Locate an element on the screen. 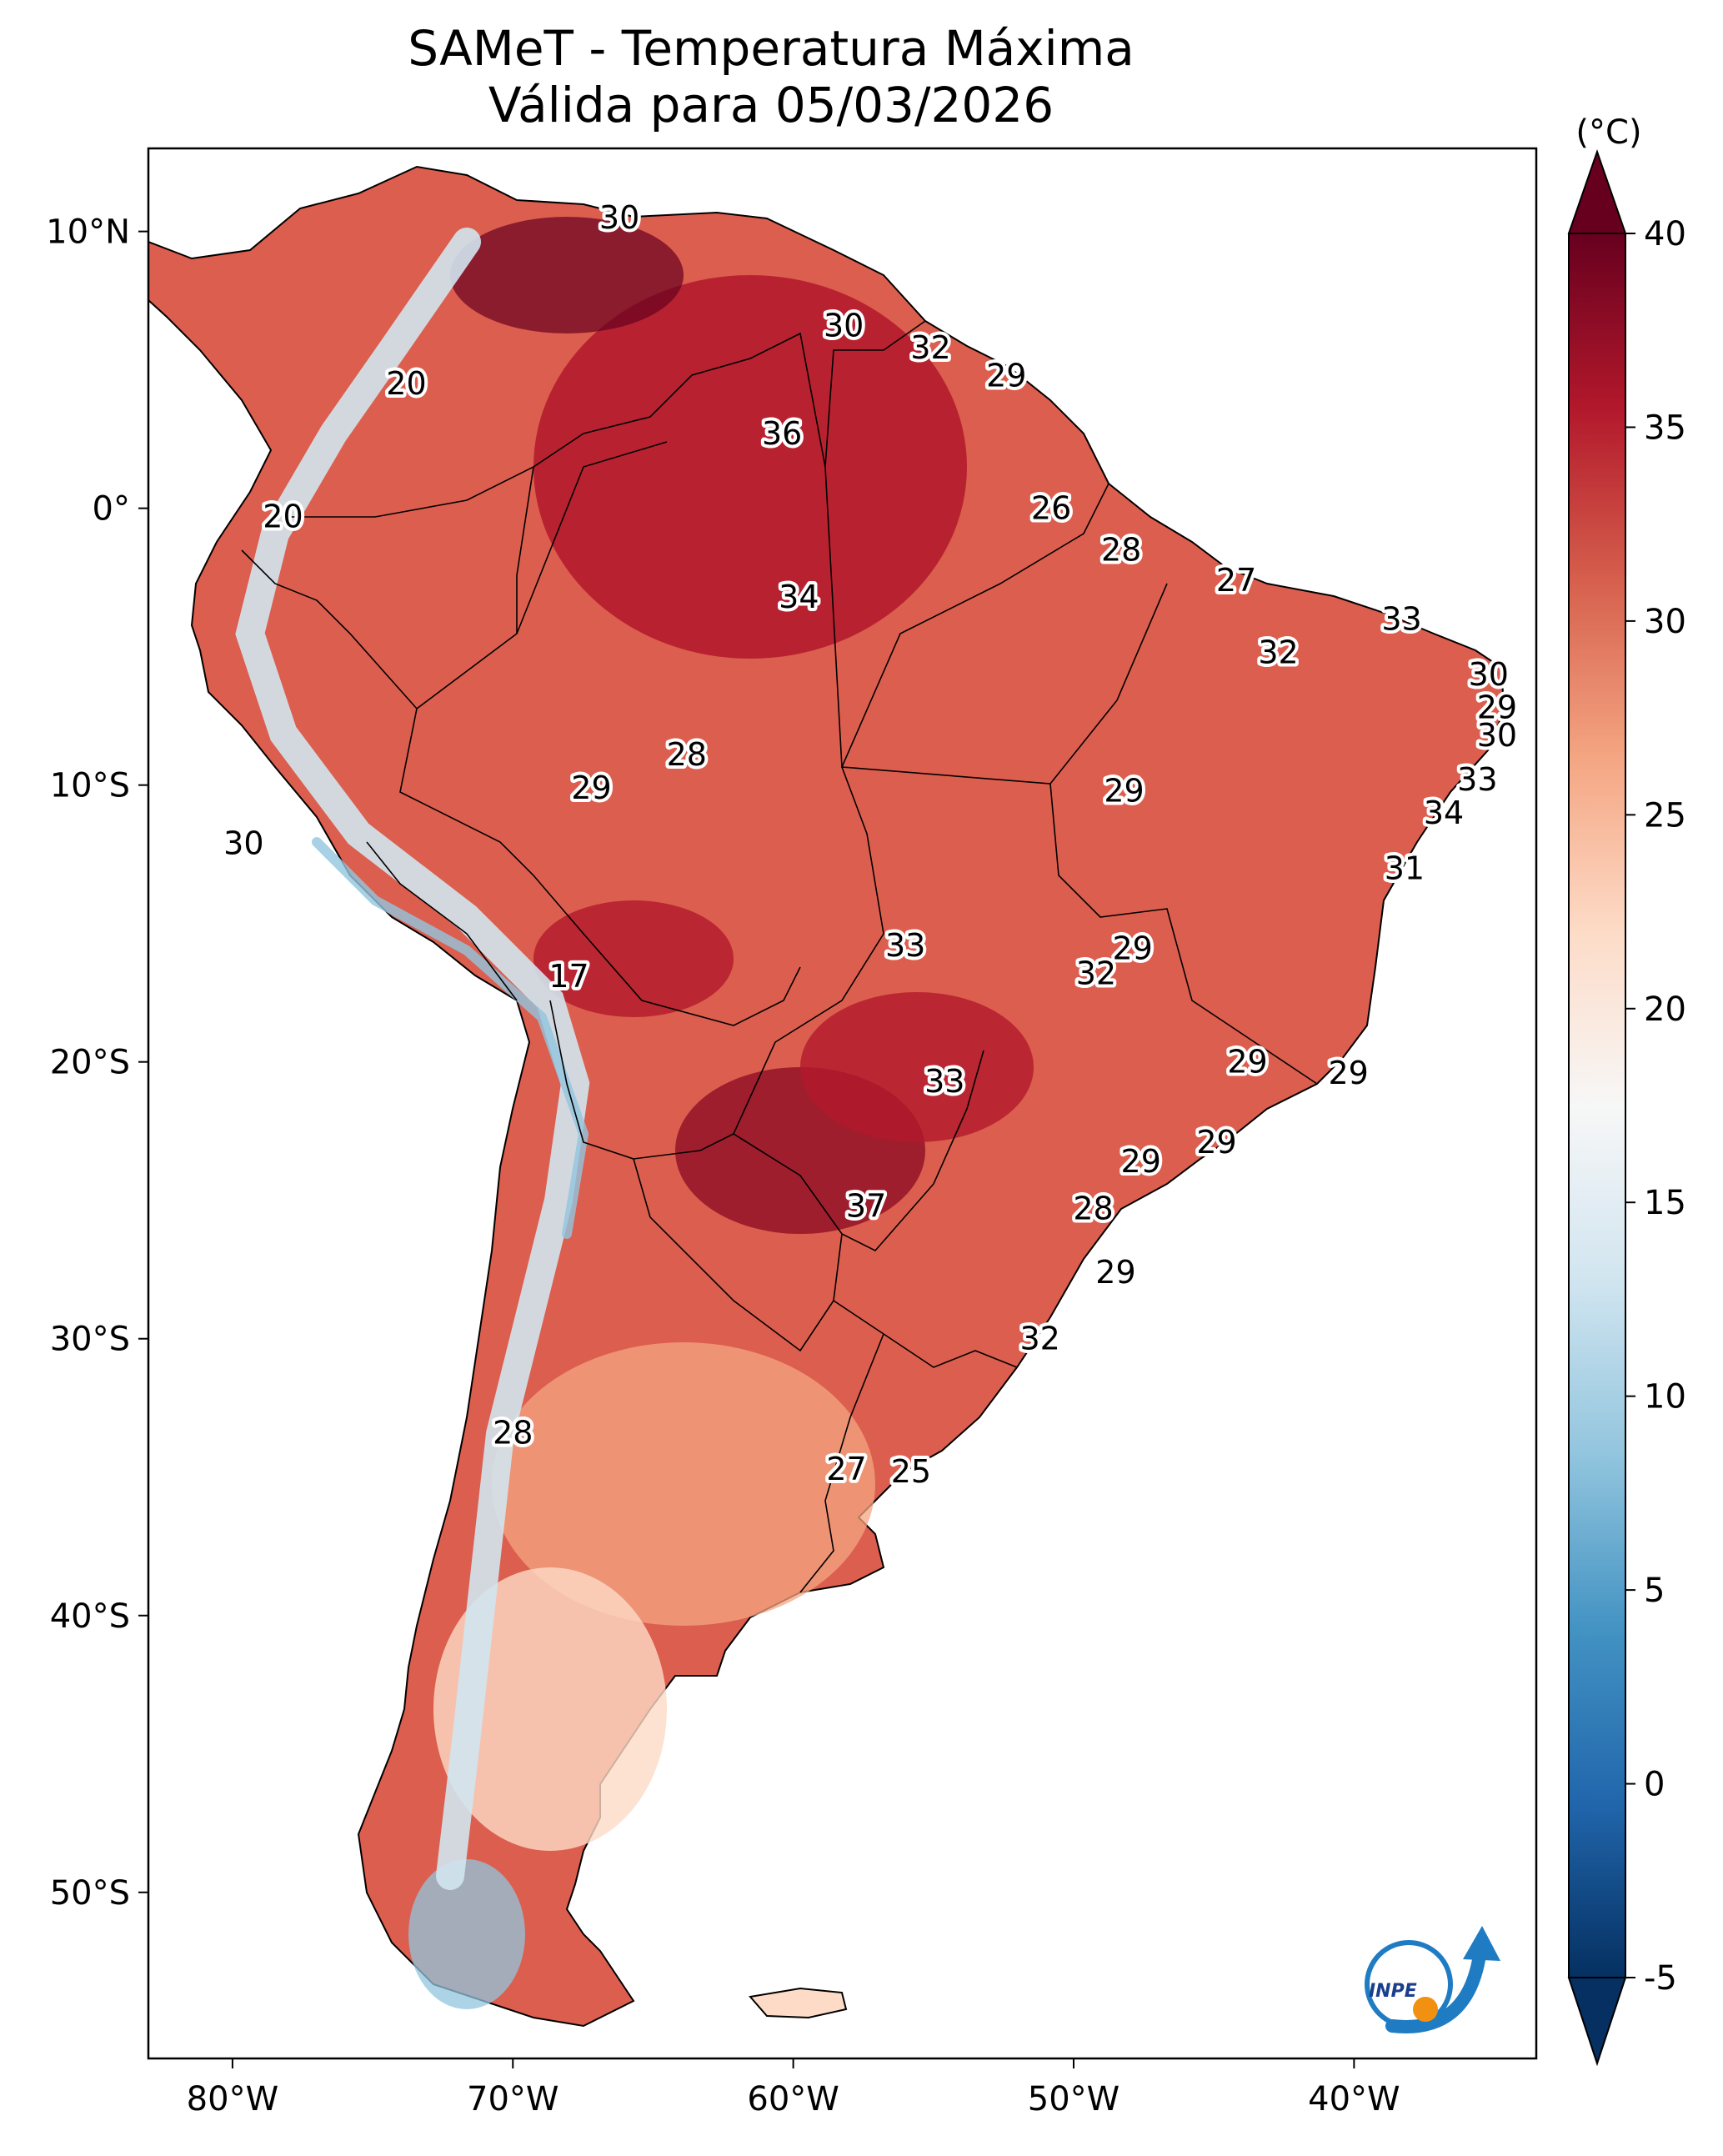  cold-region-southern-andes is located at coordinates (466, 1934).